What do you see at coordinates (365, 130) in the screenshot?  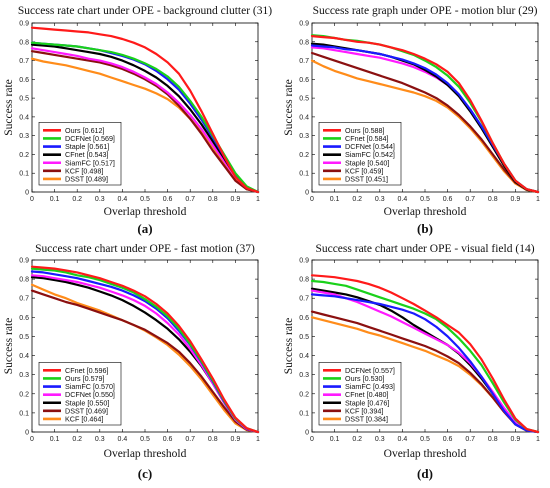 I see `legend-entry: Ours [0.588]` at bounding box center [365, 130].